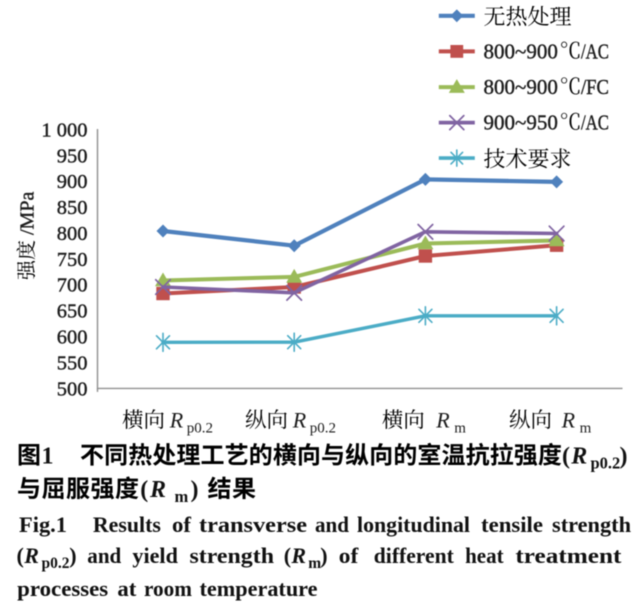 The width and height of the screenshot is (639, 615). I want to click on svg-text: room, so click(168, 588).